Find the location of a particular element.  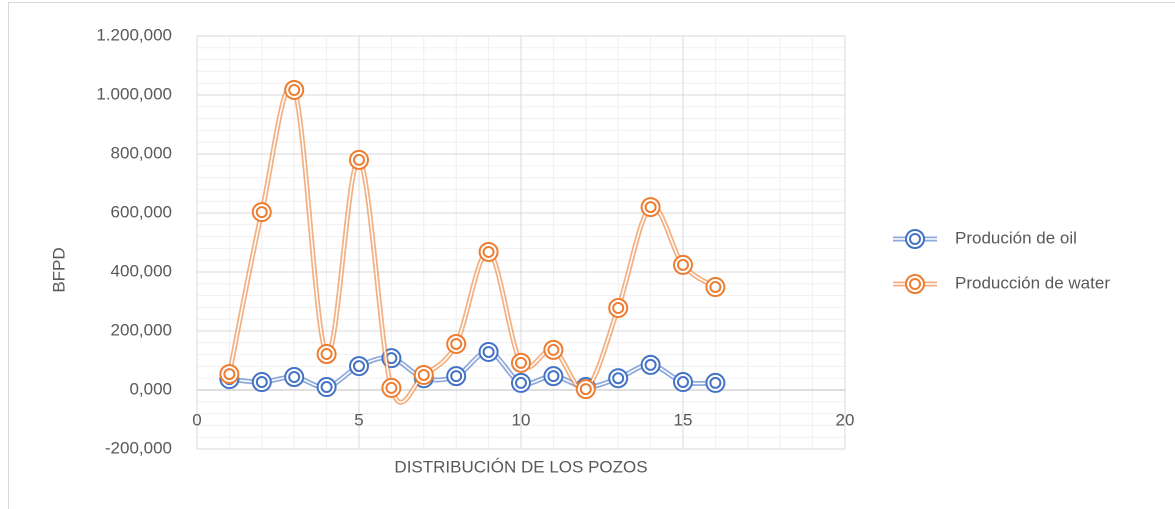

y-tick-label: 1.000,000 is located at coordinates (134, 93).